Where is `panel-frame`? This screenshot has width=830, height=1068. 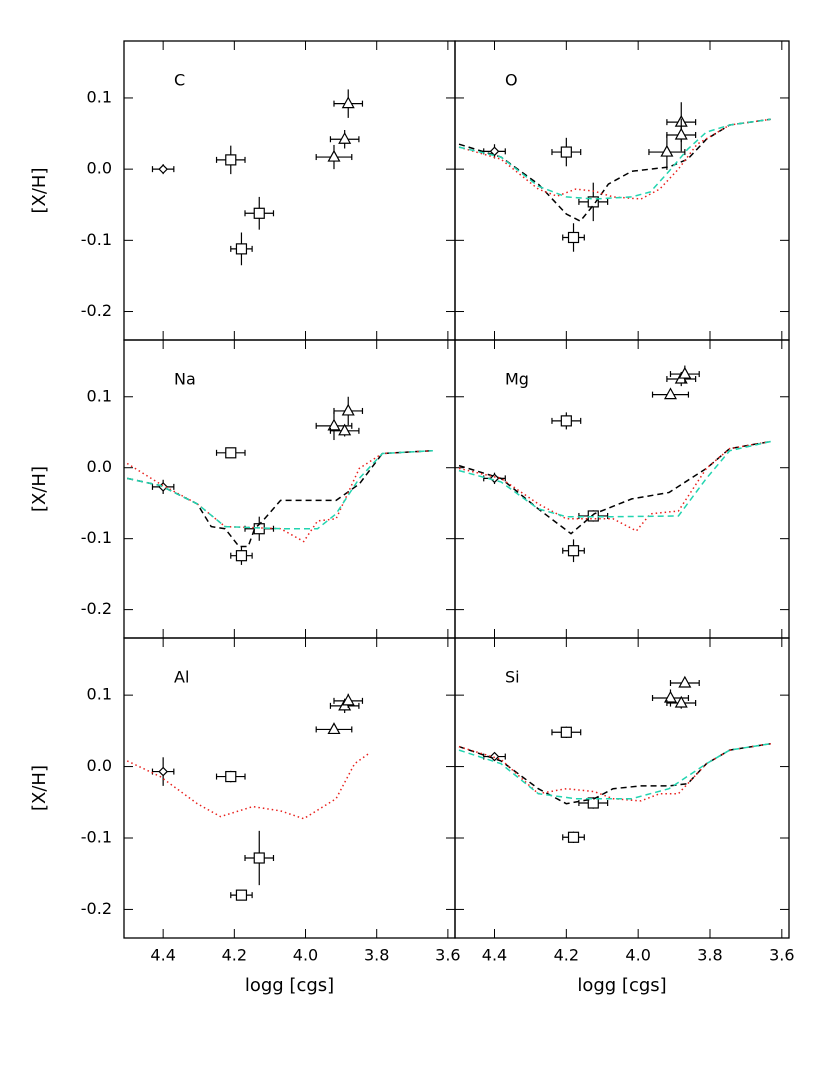 panel-frame is located at coordinates (622, 788).